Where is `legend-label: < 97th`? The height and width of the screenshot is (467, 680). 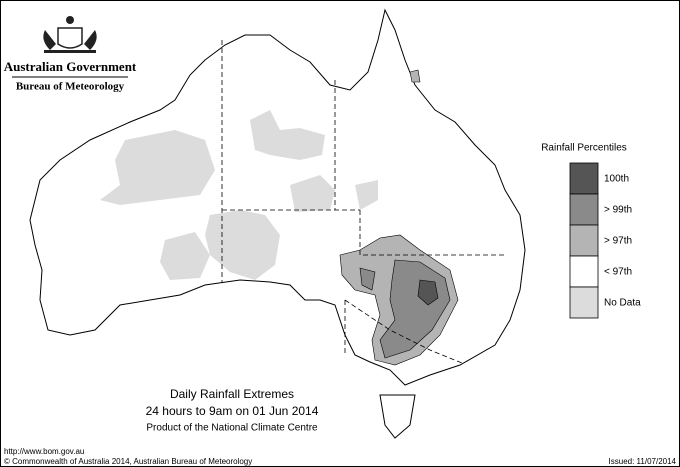
legend-label: < 97th is located at coordinates (618, 272).